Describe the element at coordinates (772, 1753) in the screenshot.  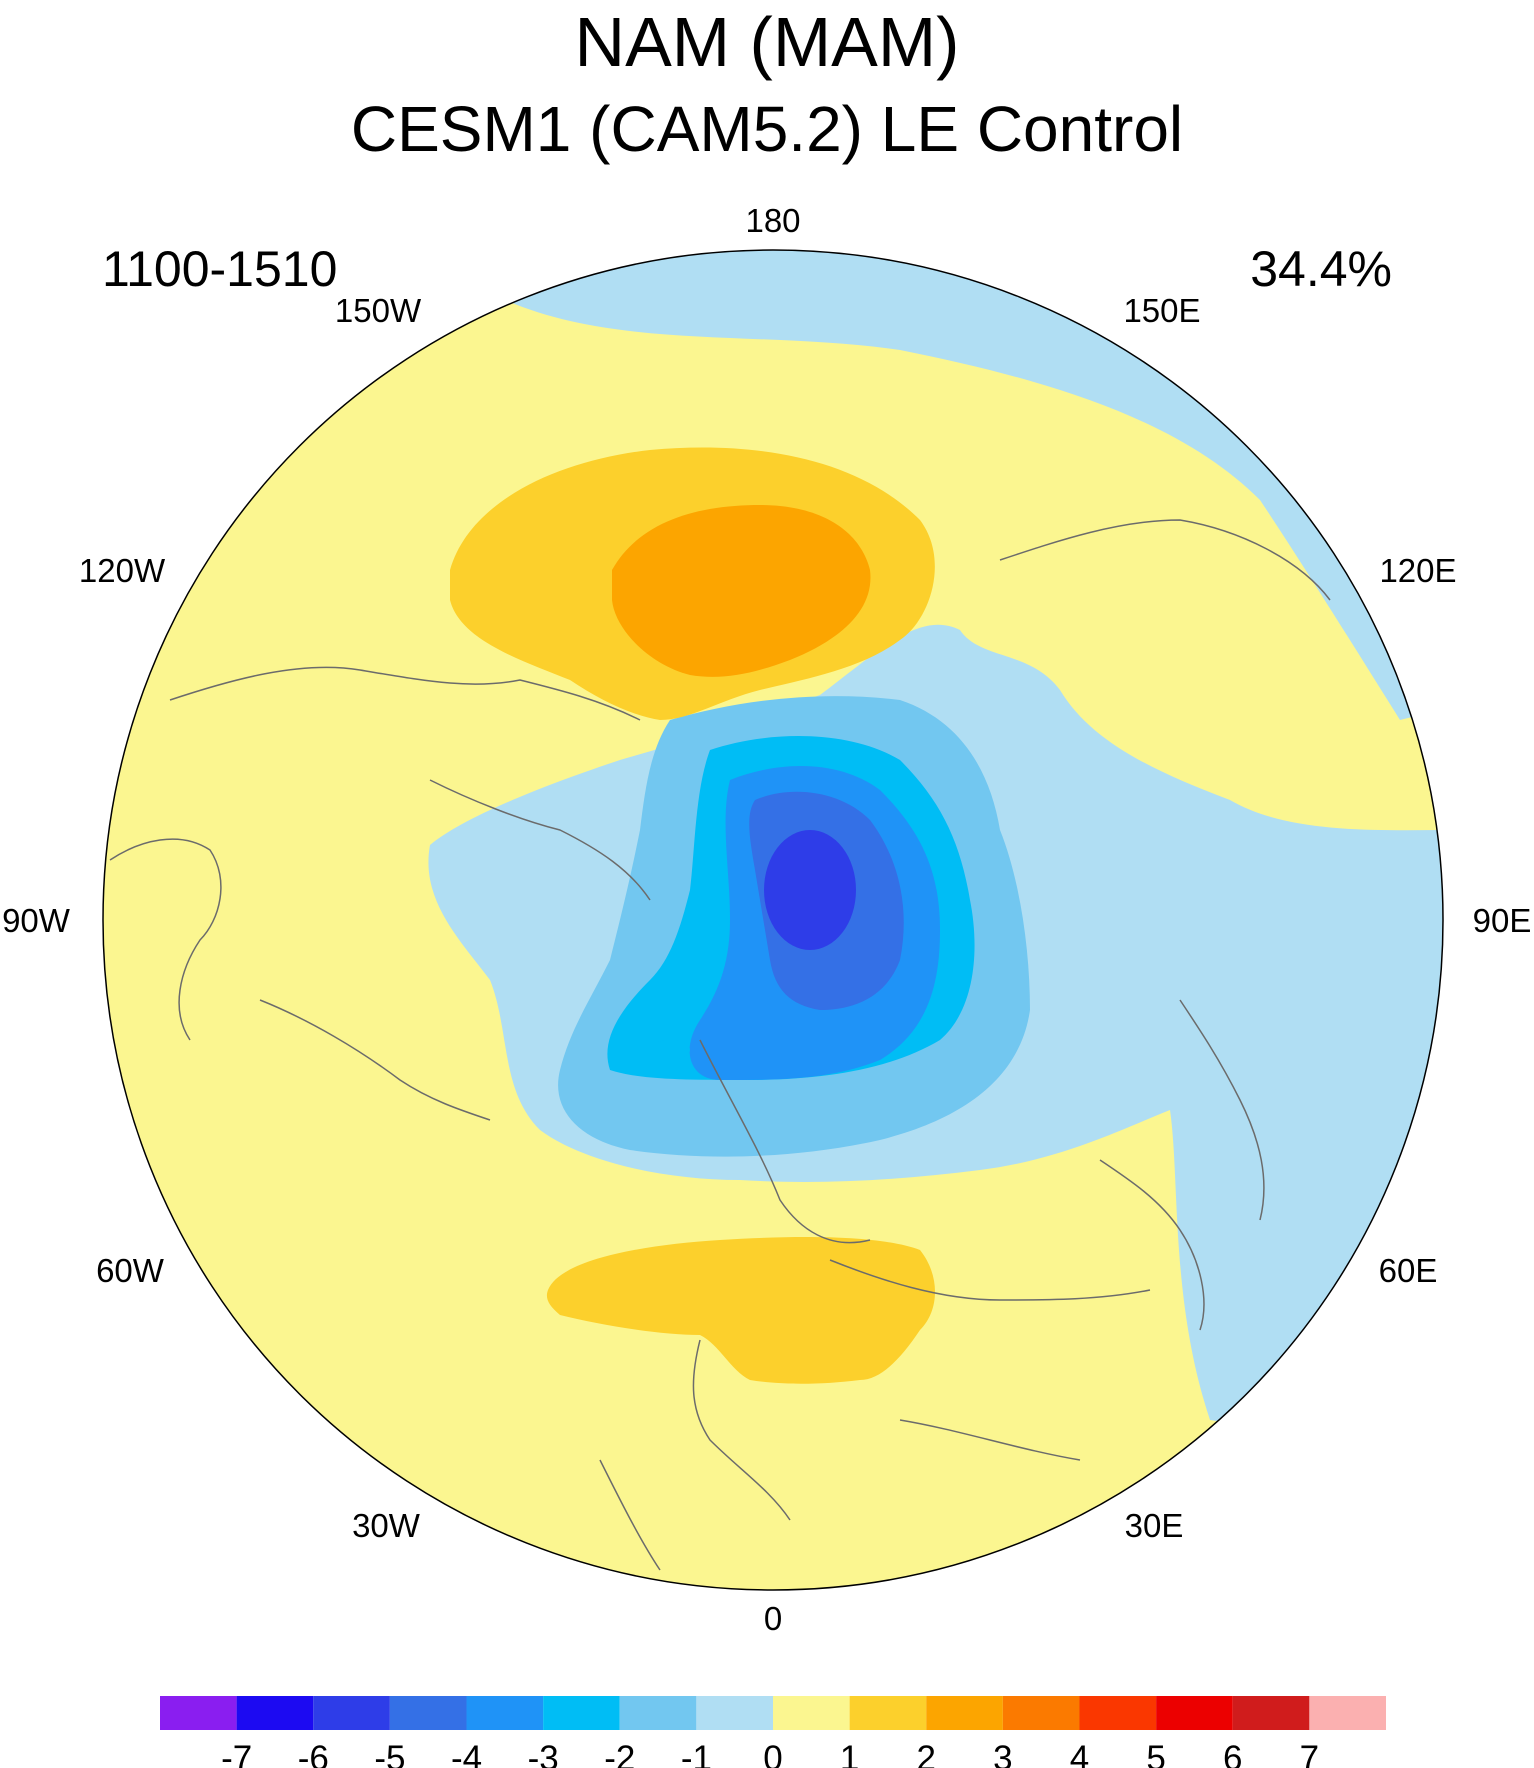
I see `colorbar-tick-label: 0` at that location.